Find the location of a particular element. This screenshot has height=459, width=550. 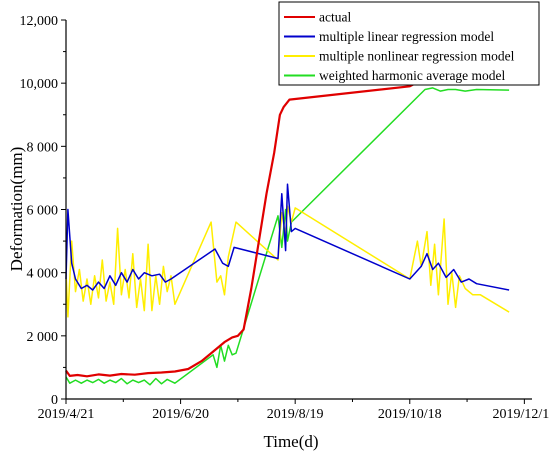

x-tick-label: 2019/8/19 is located at coordinates (295, 414).